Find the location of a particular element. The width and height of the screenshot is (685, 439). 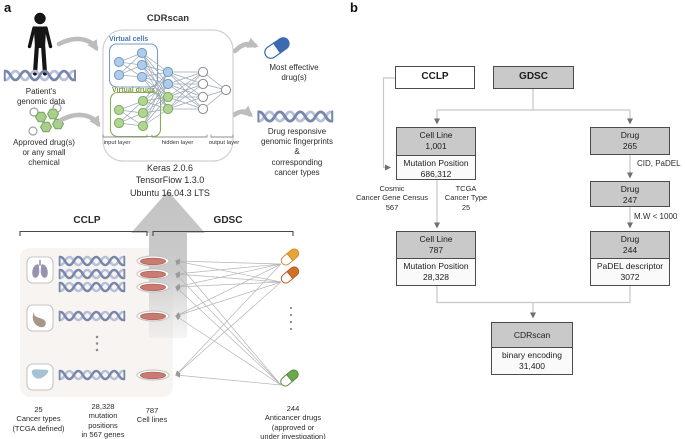

stat-label: Cancer types (TCGA defined) is located at coordinates (38, 423).